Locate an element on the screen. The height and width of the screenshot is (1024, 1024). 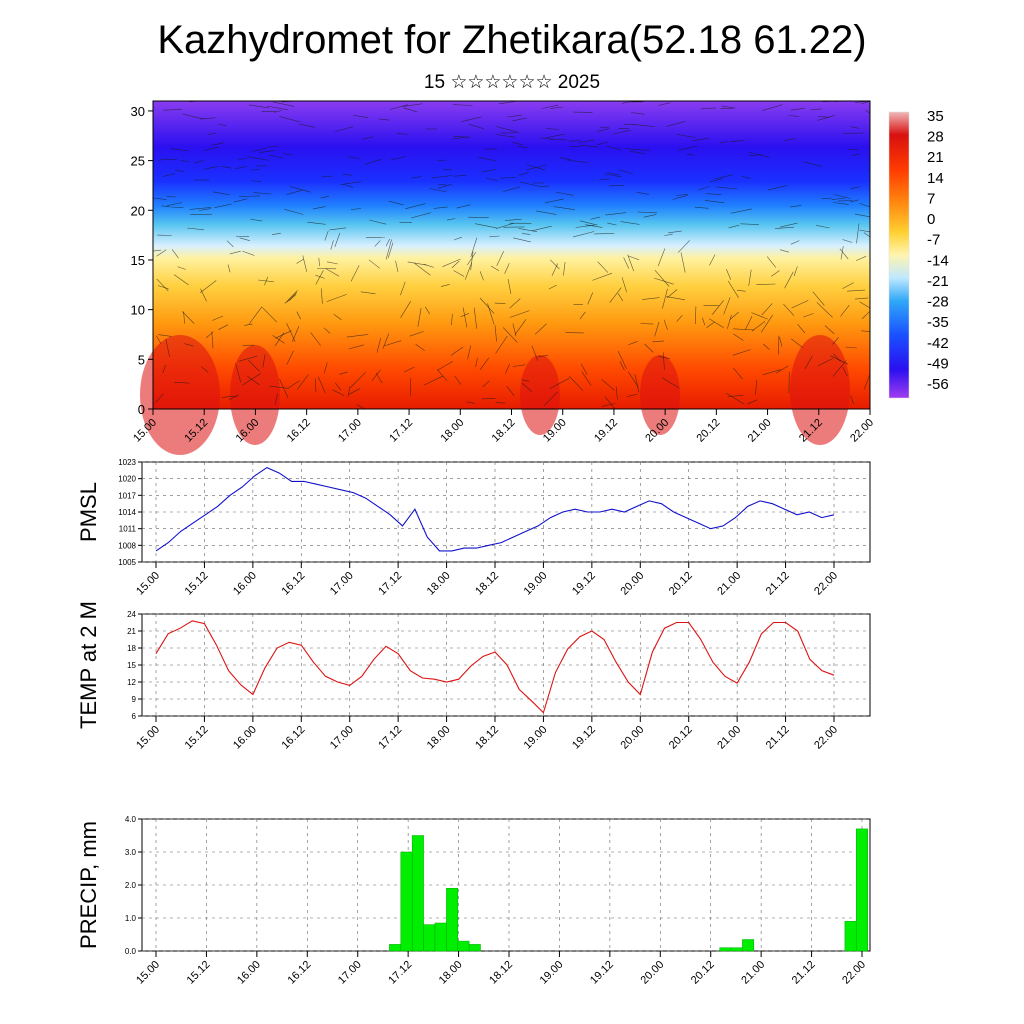
temp2m-y-tick-label: 24 is located at coordinates (131, 614).